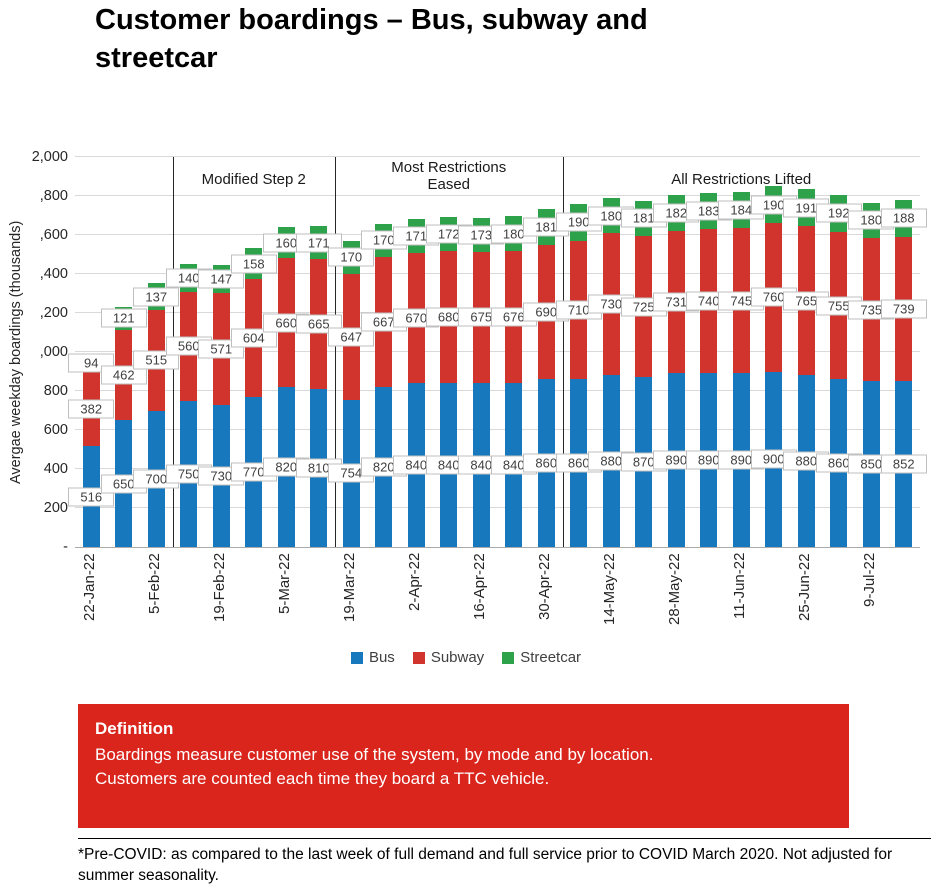  Describe the element at coordinates (545, 586) in the screenshot. I see `x-tick-label: 30-Apr-22` at that location.